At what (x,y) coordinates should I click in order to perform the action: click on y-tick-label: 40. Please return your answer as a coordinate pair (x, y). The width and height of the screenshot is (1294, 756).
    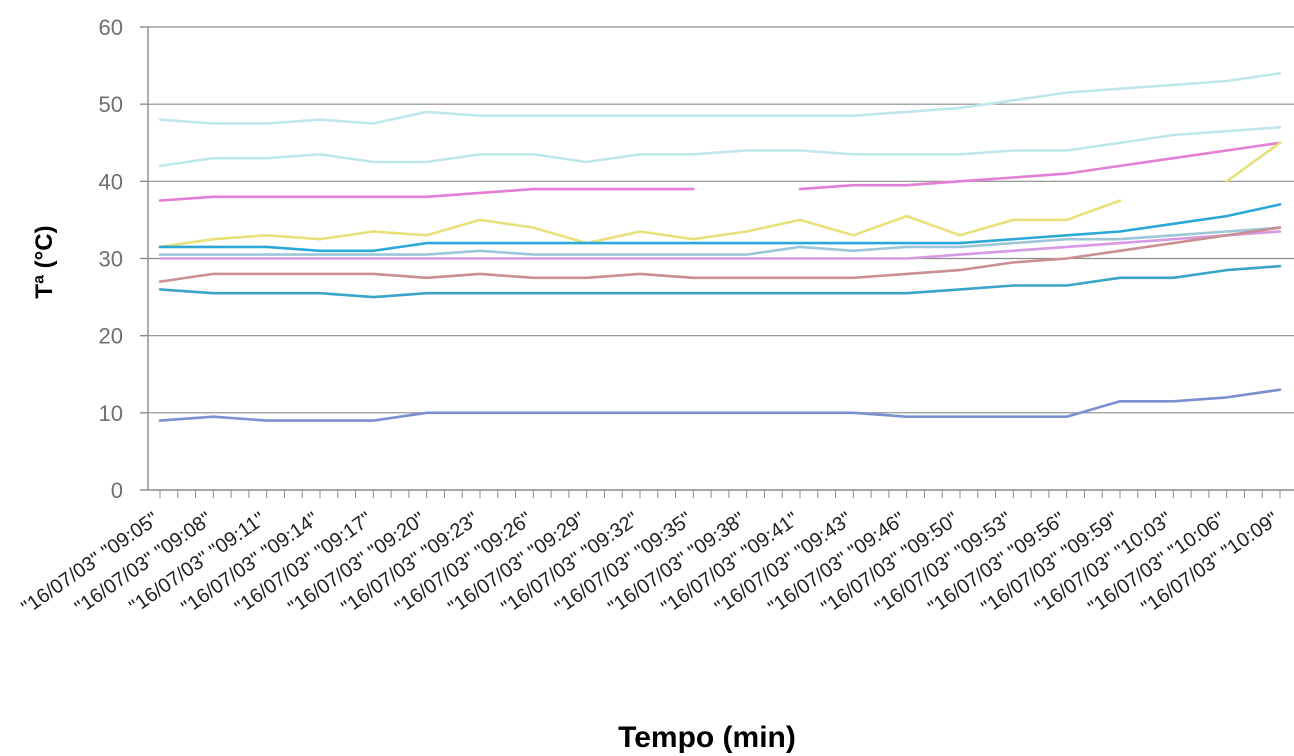
    Looking at the image, I should click on (111, 181).